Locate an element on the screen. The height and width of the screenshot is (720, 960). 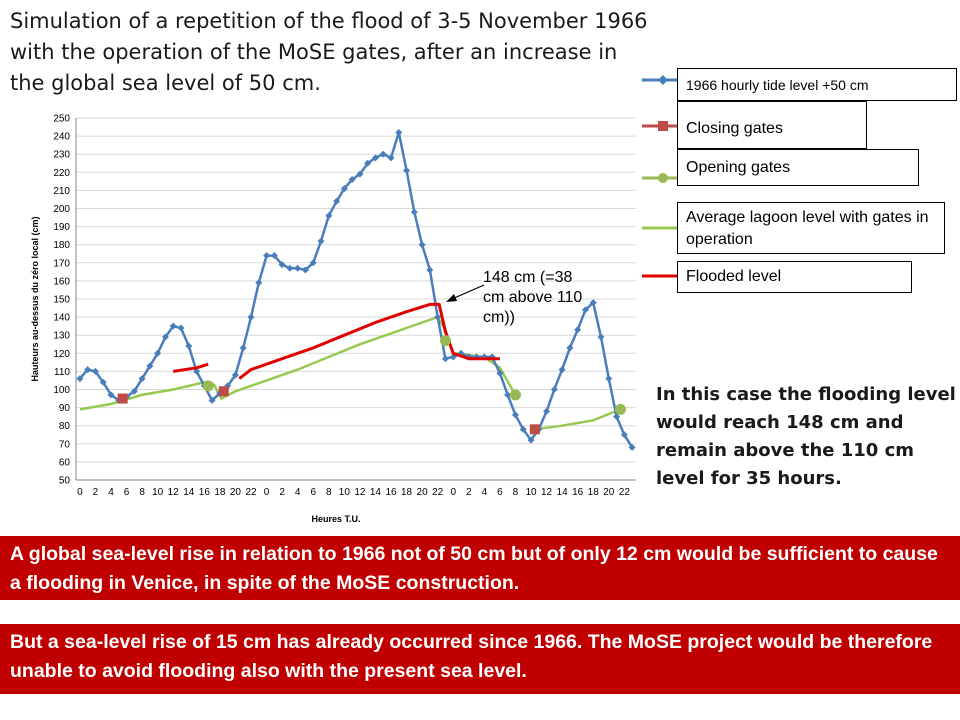
y-tick-label: 200 is located at coordinates (61, 209).